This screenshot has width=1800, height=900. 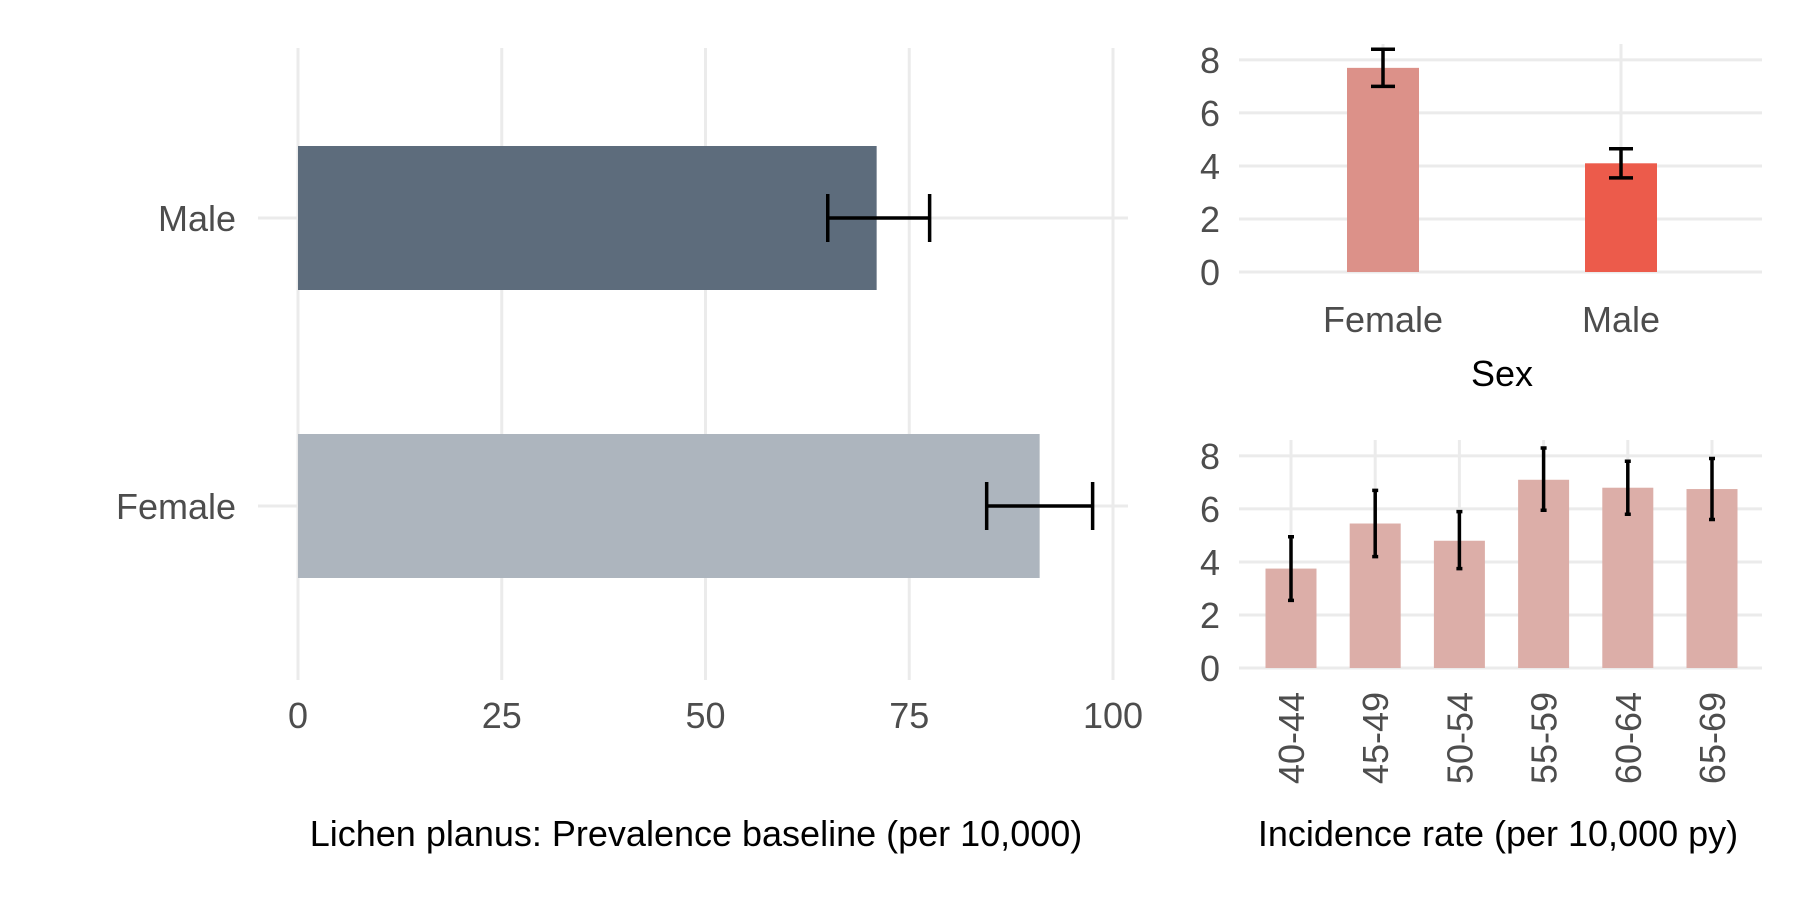 I want to click on prevalence-y-tick-labels: Male Female, so click(x=176, y=362).